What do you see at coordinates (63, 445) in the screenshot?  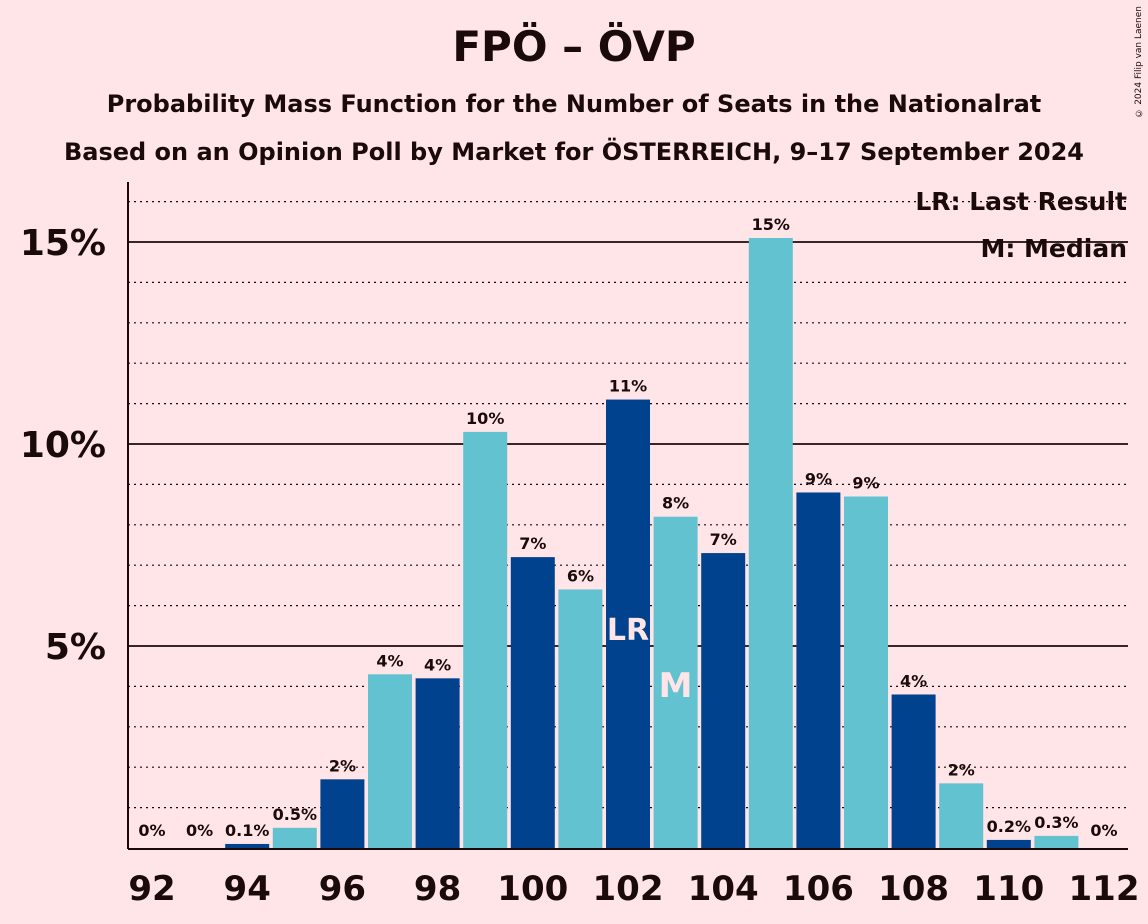 I see `y-tick-label: 10%` at bounding box center [63, 445].